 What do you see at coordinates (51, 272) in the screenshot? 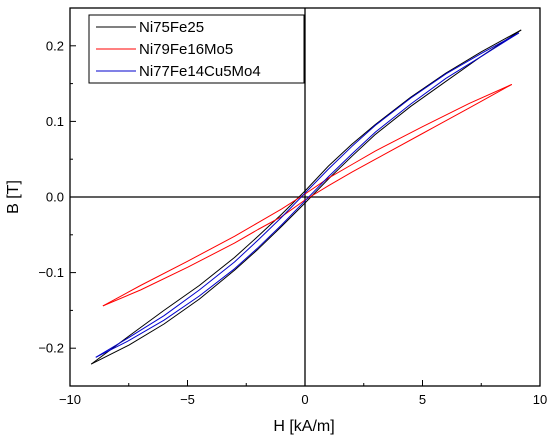
I see `y-tick-label: −0.1` at bounding box center [51, 272].